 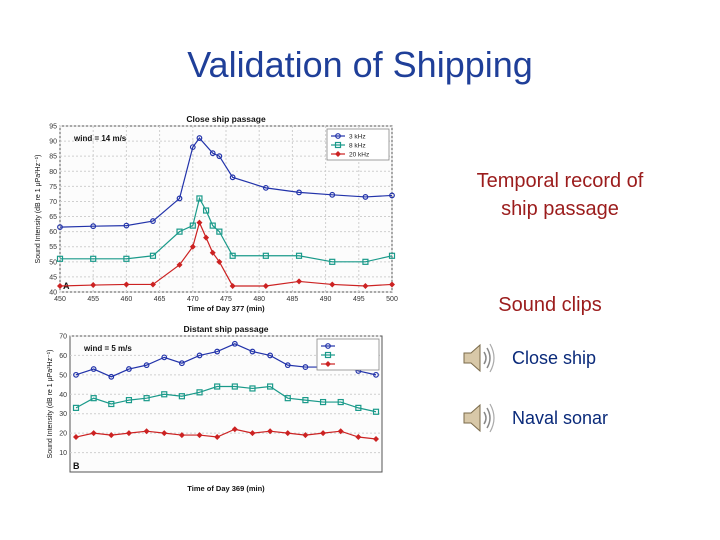 What do you see at coordinates (357, 137) in the screenshot?
I see `legend-entry: 3 kHz` at bounding box center [357, 137].